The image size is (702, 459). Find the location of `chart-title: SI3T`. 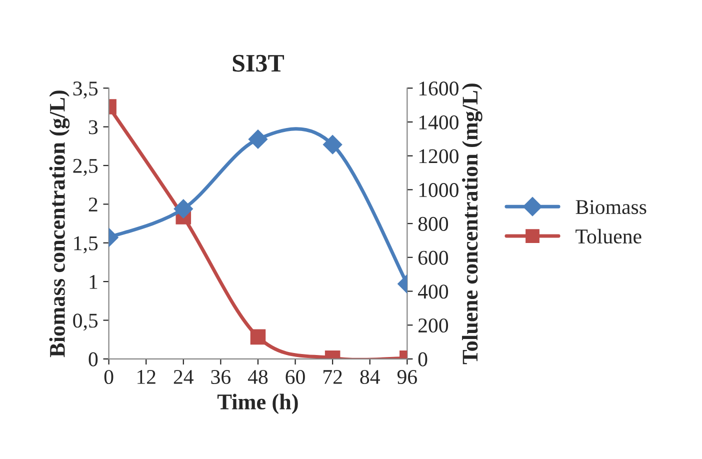

chart-title: SI3T is located at coordinates (258, 63).